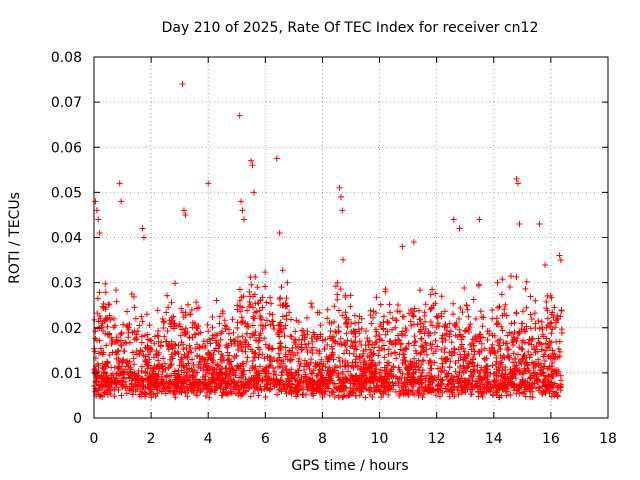 This screenshot has height=480, width=640. What do you see at coordinates (342, 210) in the screenshot?
I see `data-point-outlier` at bounding box center [342, 210].